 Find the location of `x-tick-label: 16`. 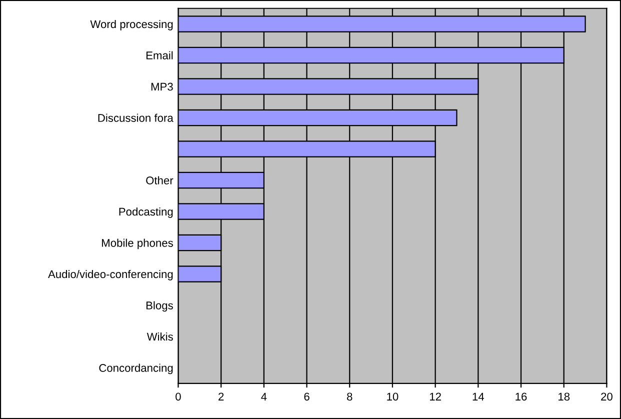

x-tick-label: 16 is located at coordinates (521, 396).